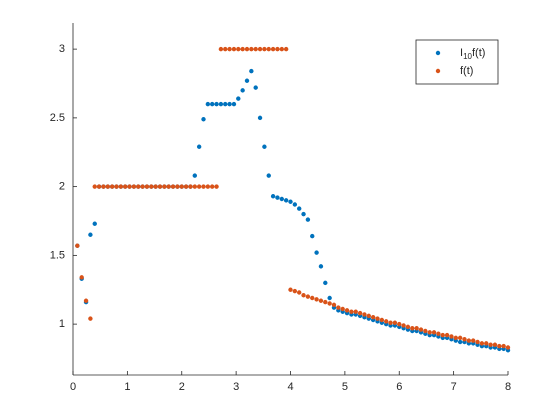 The image size is (560, 420). Describe the element at coordinates (461, 53) in the screenshot. I see `legend-label-part: I` at that location.